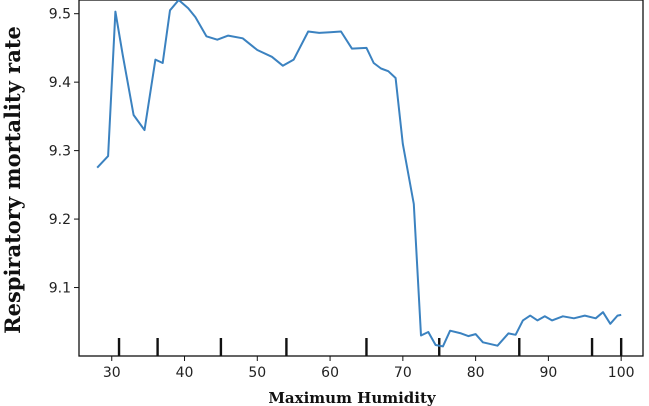 The width and height of the screenshot is (649, 406). I want to click on x-tick-label: 60, so click(330, 373).